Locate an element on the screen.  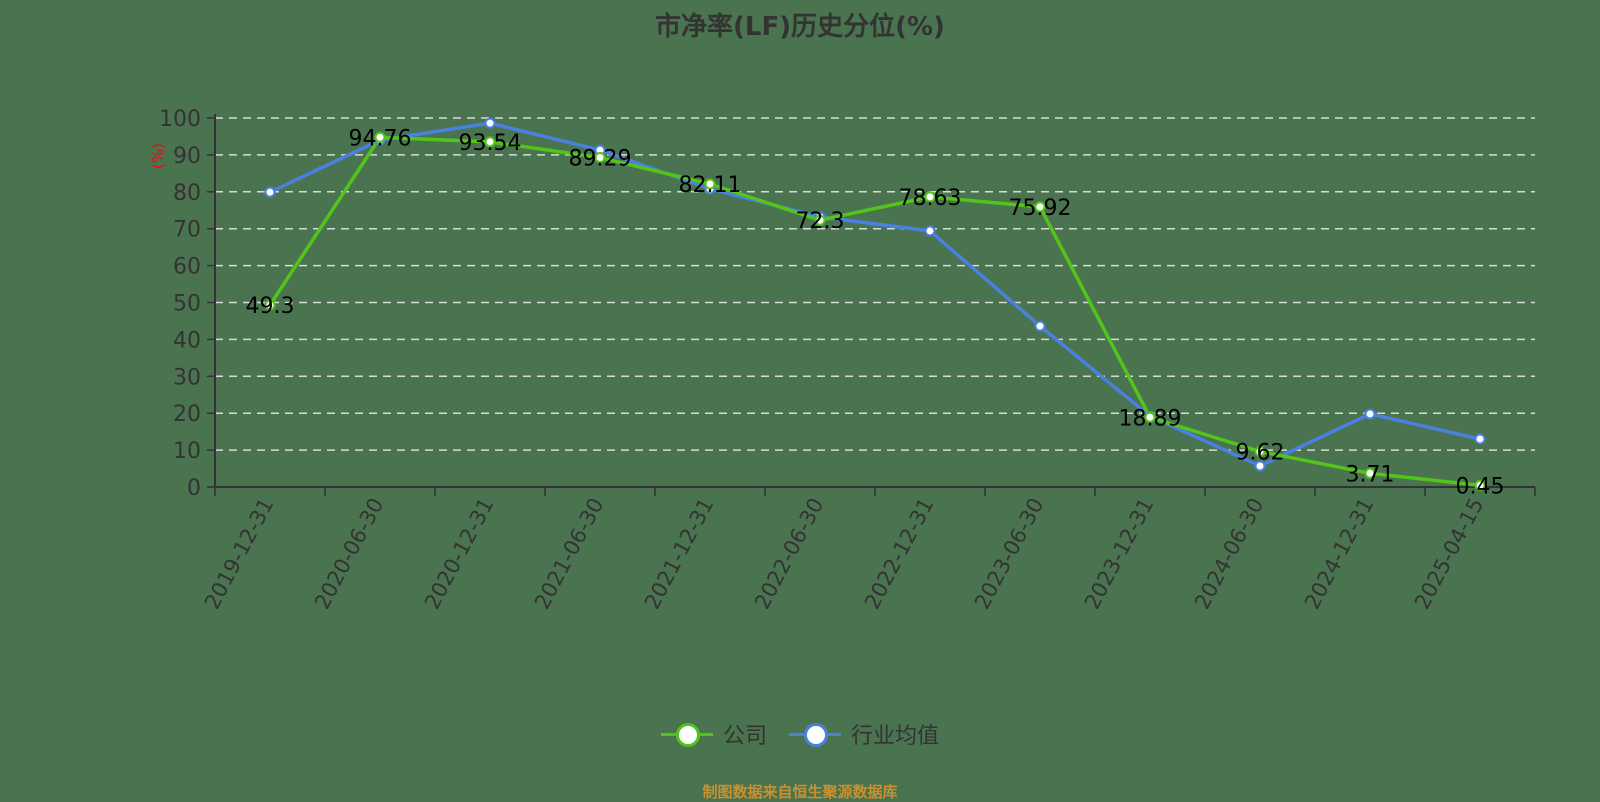
x-tick-label: 2020-12-31 is located at coordinates (459, 553).